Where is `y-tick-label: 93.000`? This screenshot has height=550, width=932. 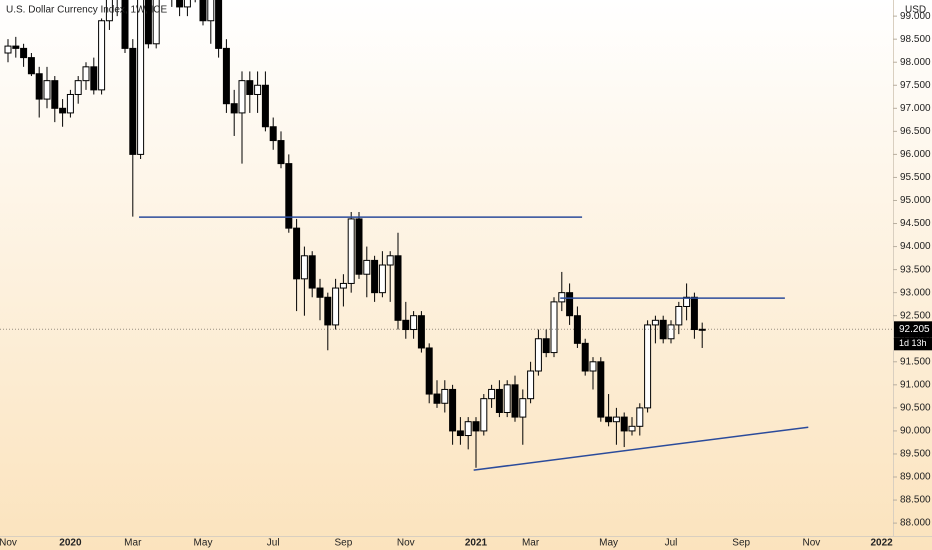 y-tick-label: 93.000 is located at coordinates (915, 292).